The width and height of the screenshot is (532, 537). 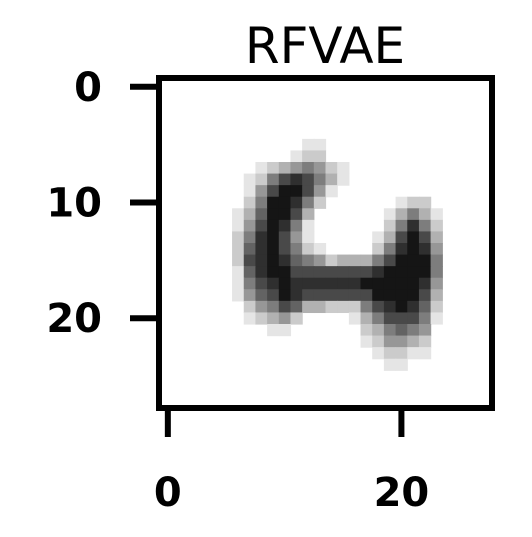 I want to click on y-tick-label: 0, so click(x=88, y=88).